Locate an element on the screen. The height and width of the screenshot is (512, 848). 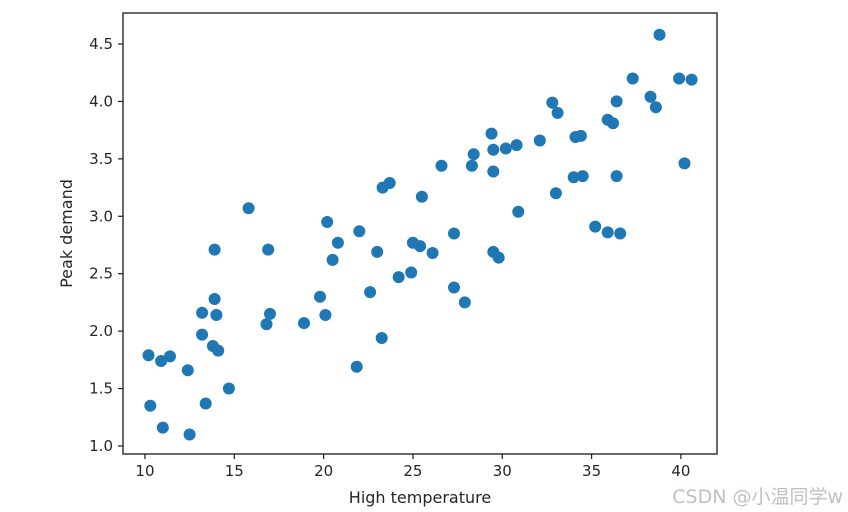
x-axis-ticks: 10 15 20 25 30 35 40 is located at coordinates (412, 467).